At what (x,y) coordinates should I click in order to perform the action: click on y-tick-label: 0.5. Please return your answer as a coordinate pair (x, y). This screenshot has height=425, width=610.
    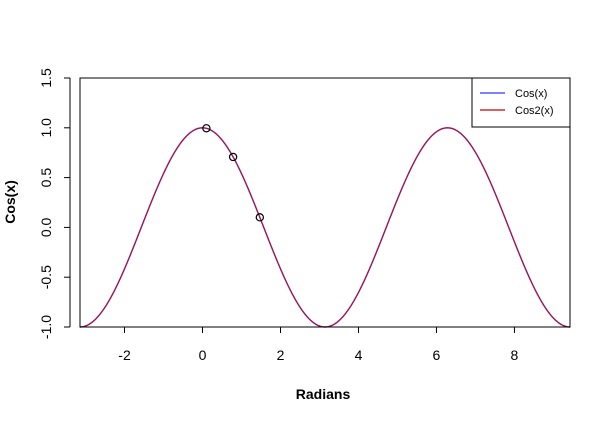
    Looking at the image, I should click on (46, 178).